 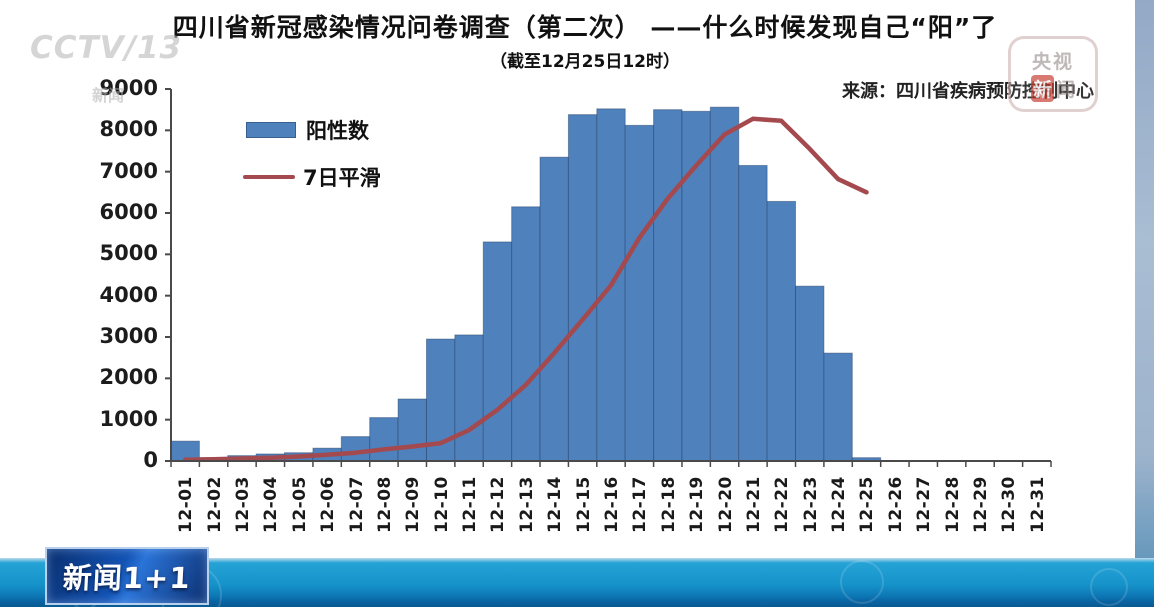 What do you see at coordinates (128, 336) in the screenshot?
I see `y-axis-label: 3000` at bounding box center [128, 336].